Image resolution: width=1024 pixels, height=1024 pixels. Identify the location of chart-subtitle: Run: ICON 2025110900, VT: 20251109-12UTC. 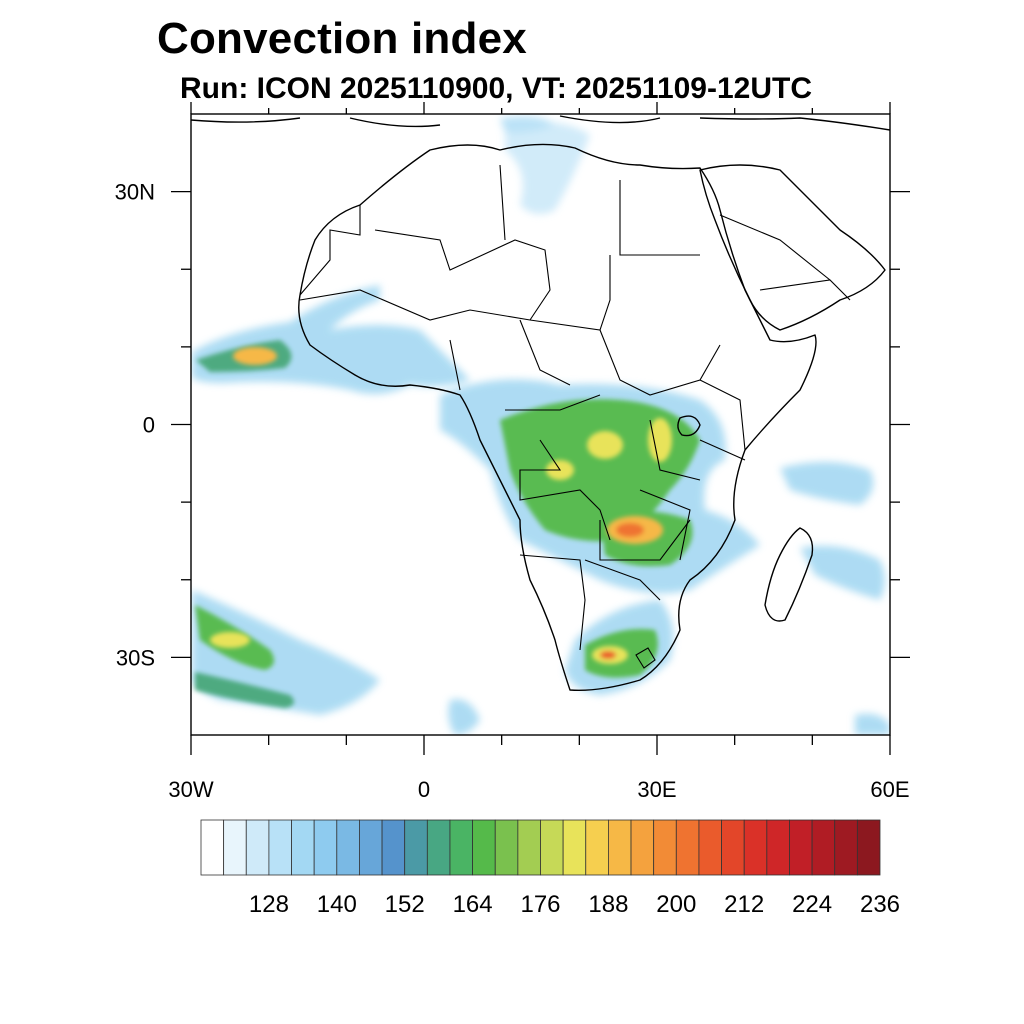
(496, 88).